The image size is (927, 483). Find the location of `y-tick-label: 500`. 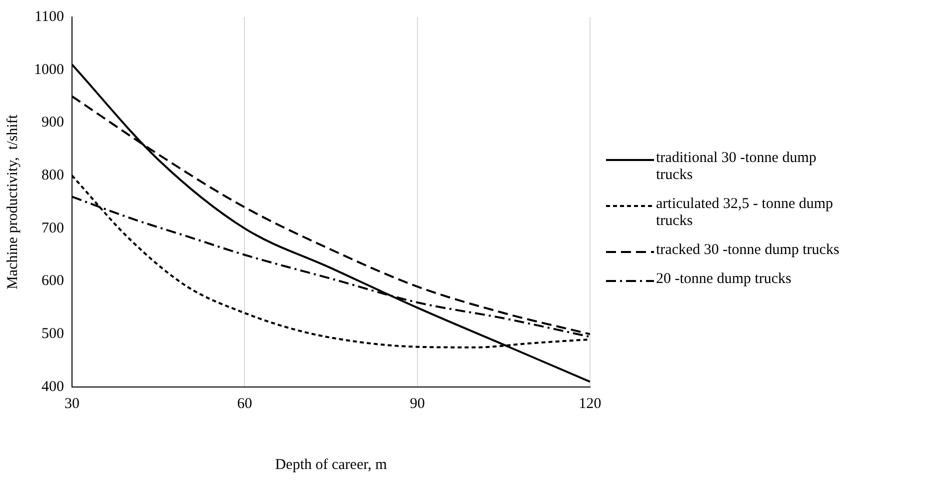

y-tick-label: 500 is located at coordinates (53, 334).